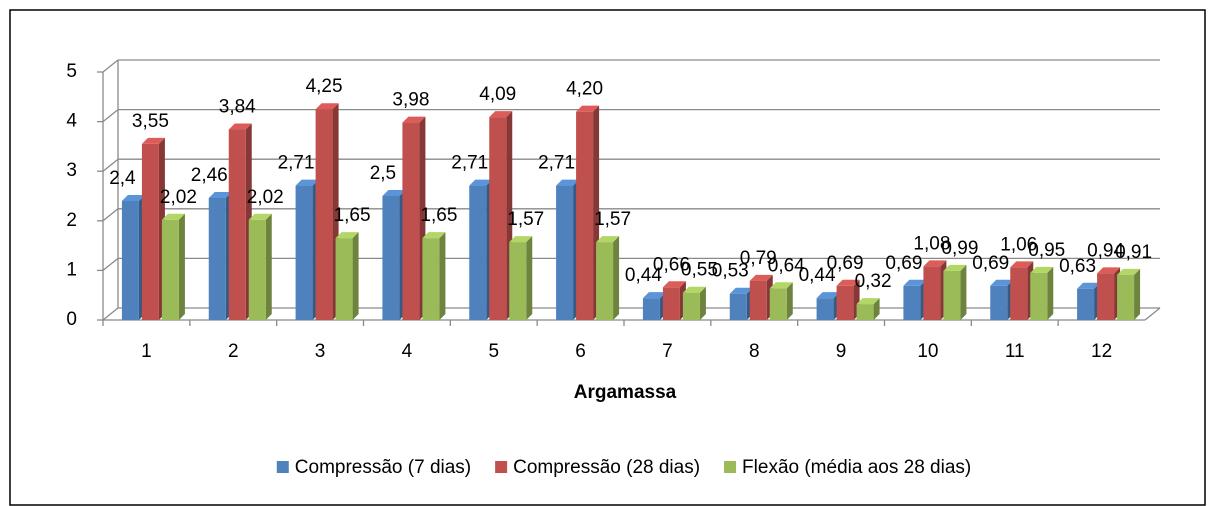 Image resolution: width=1216 pixels, height=506 pixels. I want to click on y-tick-label: 5, so click(71, 71).